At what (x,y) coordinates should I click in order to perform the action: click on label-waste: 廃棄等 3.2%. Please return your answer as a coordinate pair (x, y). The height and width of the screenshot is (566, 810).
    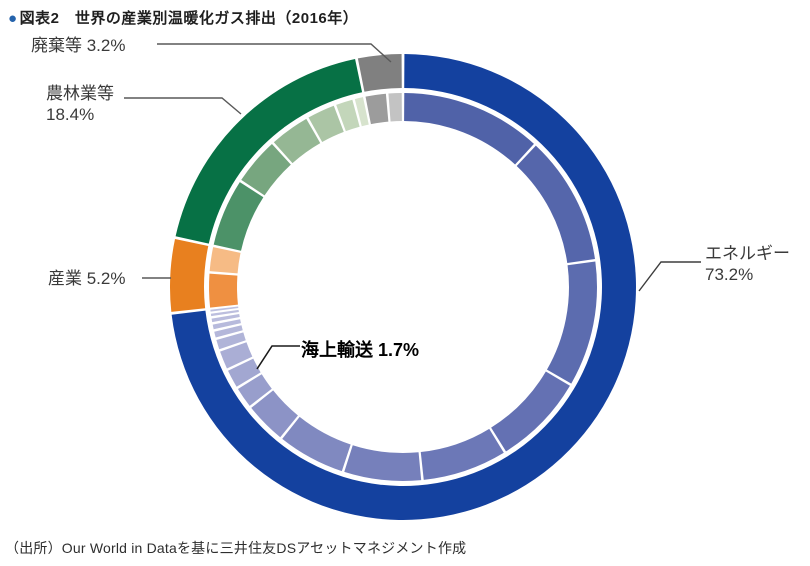
    Looking at the image, I should click on (78, 45).